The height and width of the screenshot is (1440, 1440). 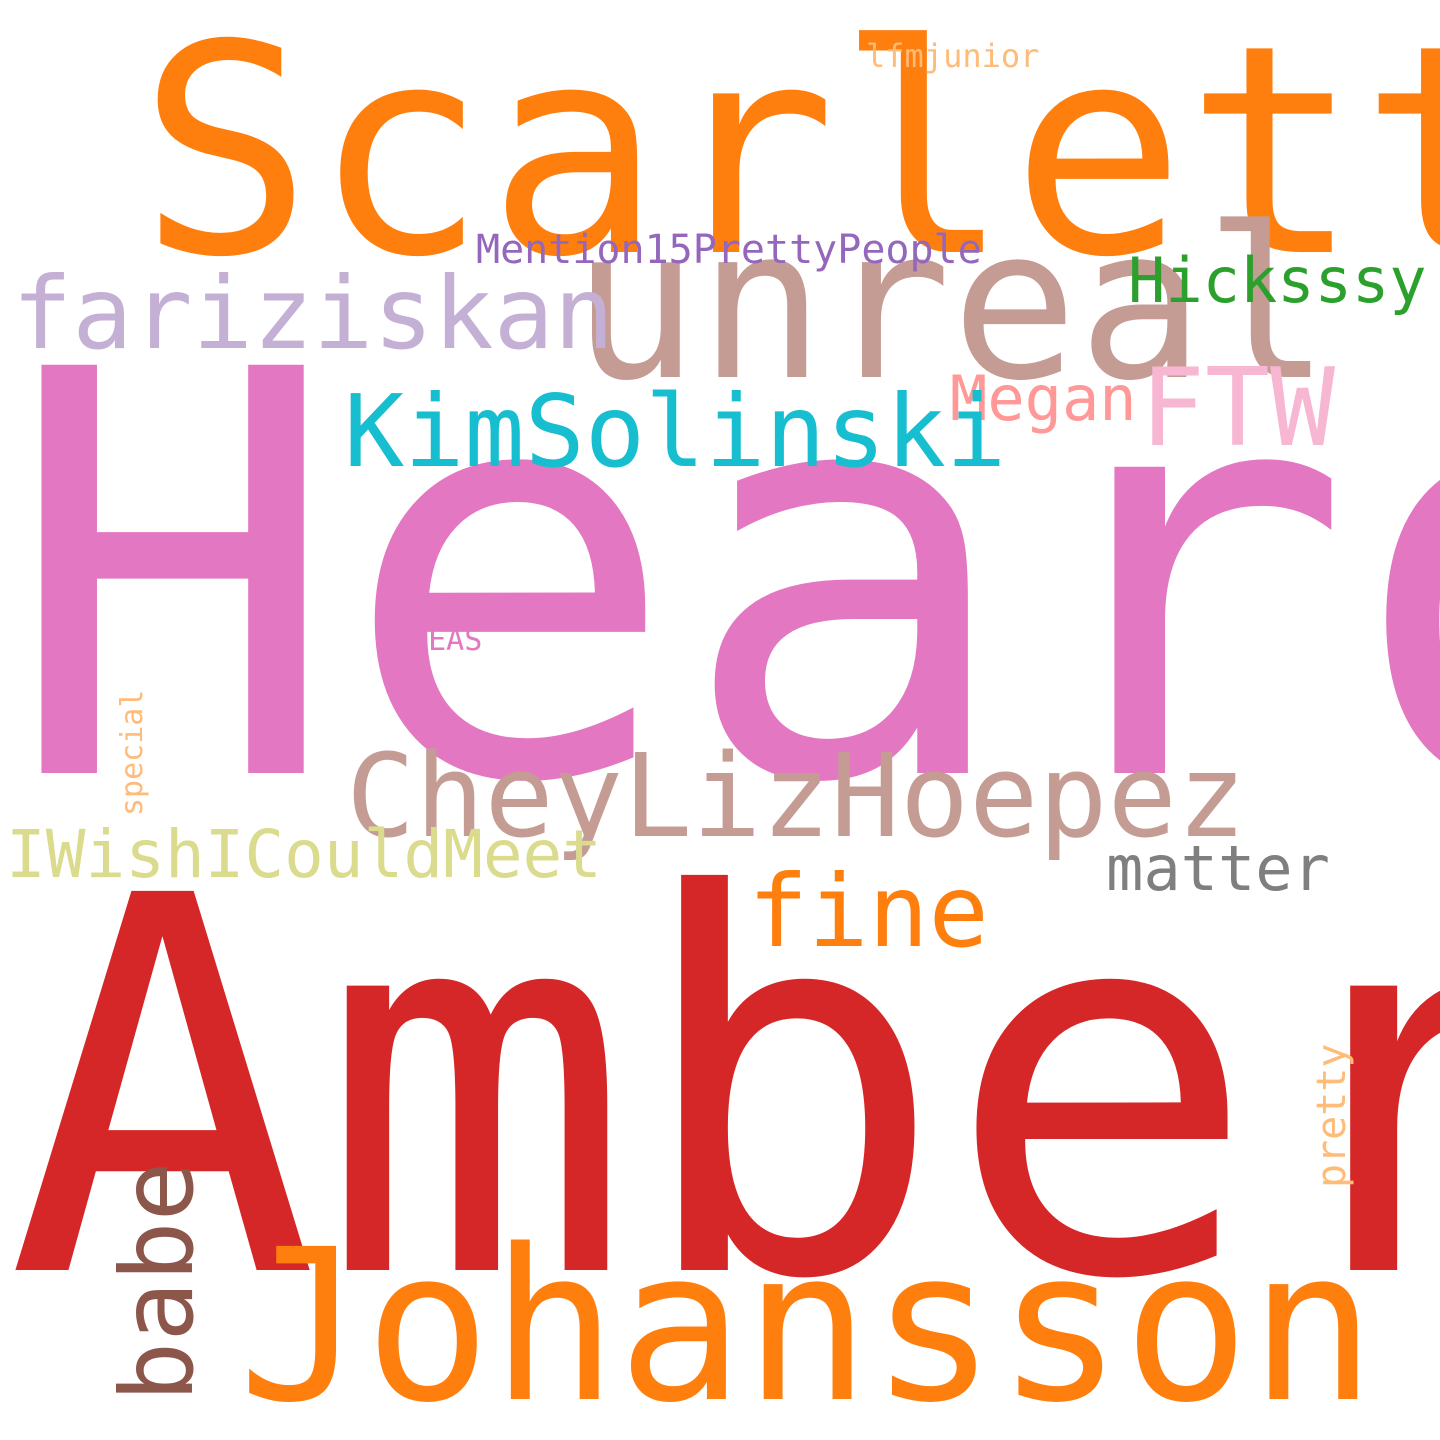 What do you see at coordinates (951, 304) in the screenshot?
I see `word-unreal: unreal` at bounding box center [951, 304].